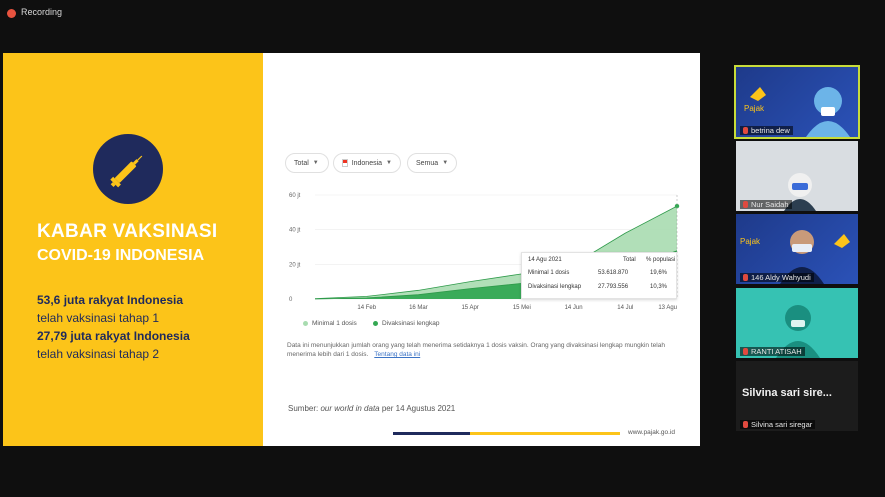 The height and width of the screenshot is (497, 885). What do you see at coordinates (625, 308) in the screenshot?
I see `x-tick-label: 14 Jul` at bounding box center [625, 308].